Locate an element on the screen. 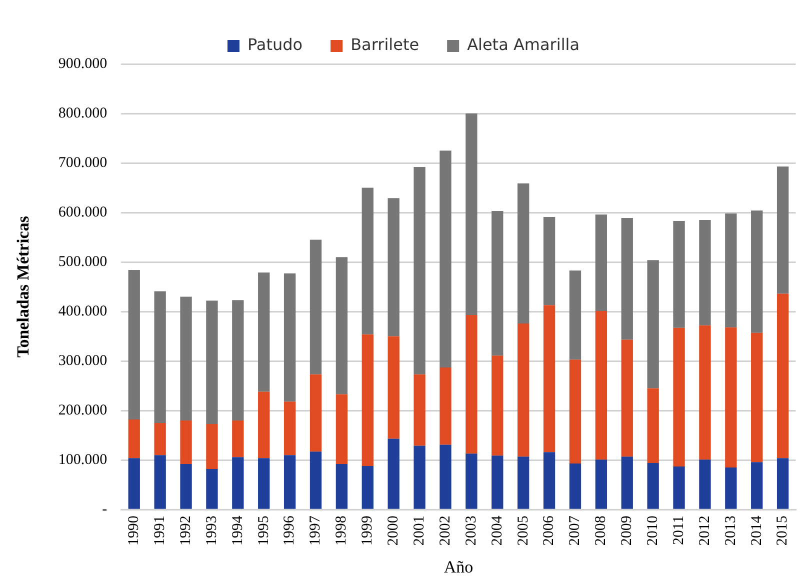 The width and height of the screenshot is (807, 586). y-tick-label: 400.000 is located at coordinates (83, 311).